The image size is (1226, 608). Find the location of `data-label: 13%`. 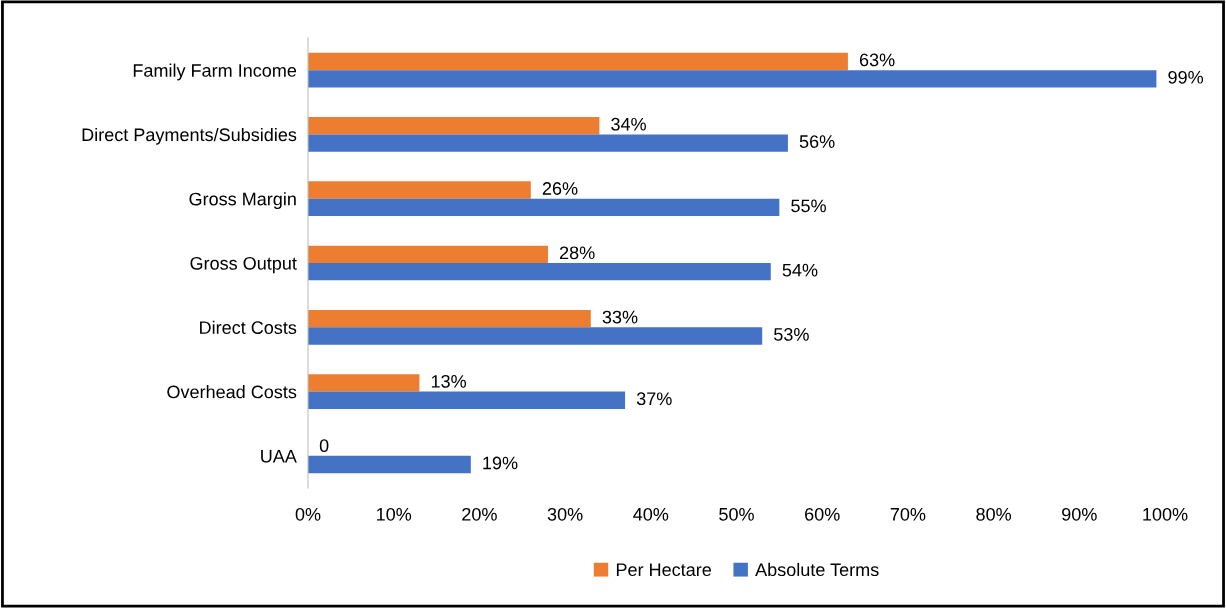

data-label: 13% is located at coordinates (449, 381).